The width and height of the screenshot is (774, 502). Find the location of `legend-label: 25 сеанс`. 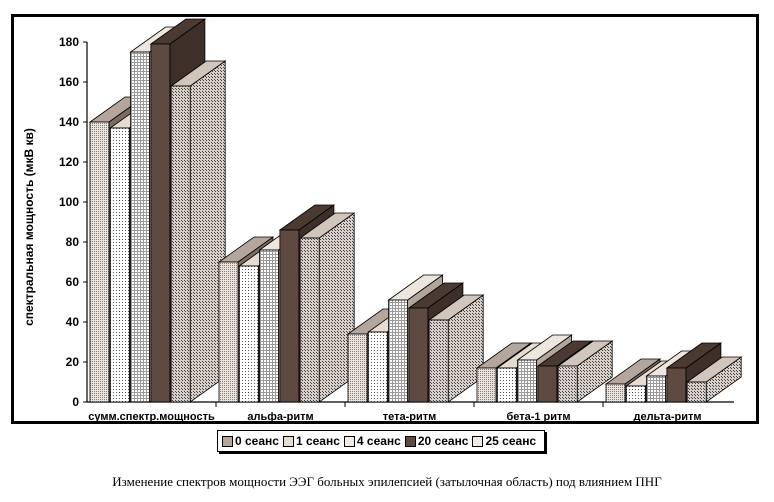

legend-label: 25 сеанс is located at coordinates (511, 441).